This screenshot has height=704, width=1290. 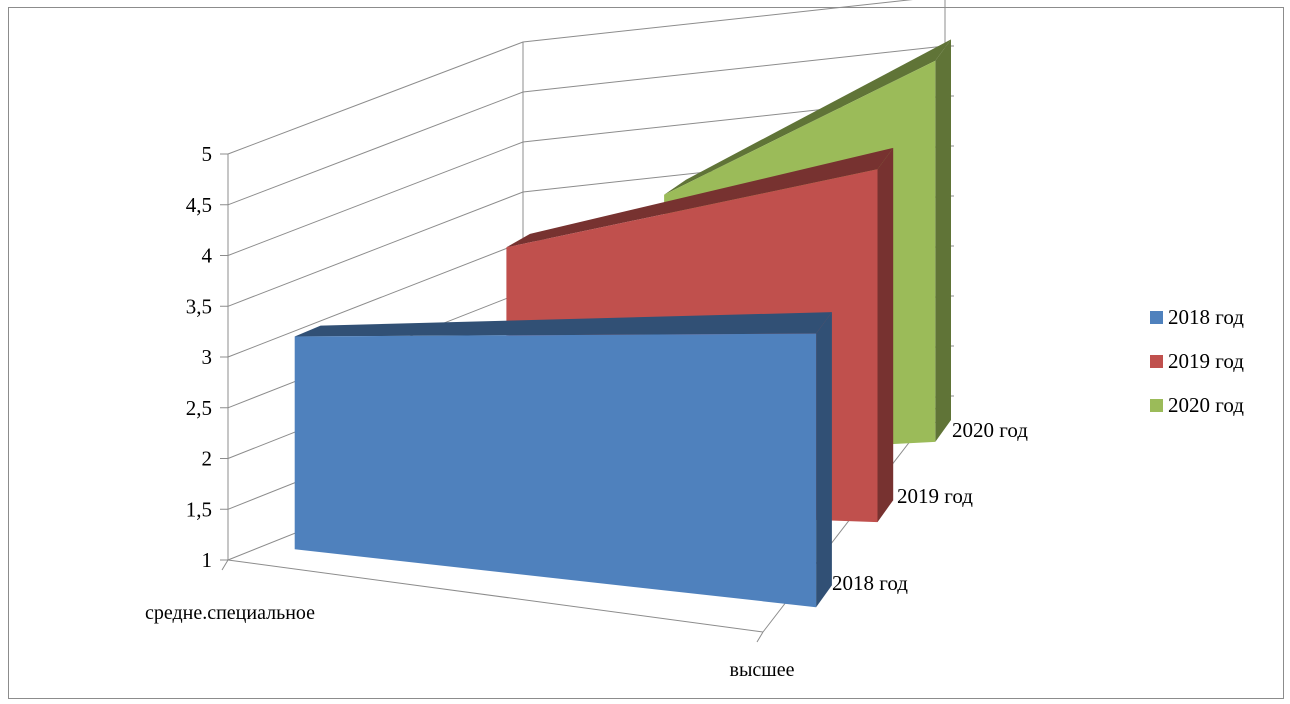 I want to click on legend-label: 2020 год, so click(x=1206, y=405).